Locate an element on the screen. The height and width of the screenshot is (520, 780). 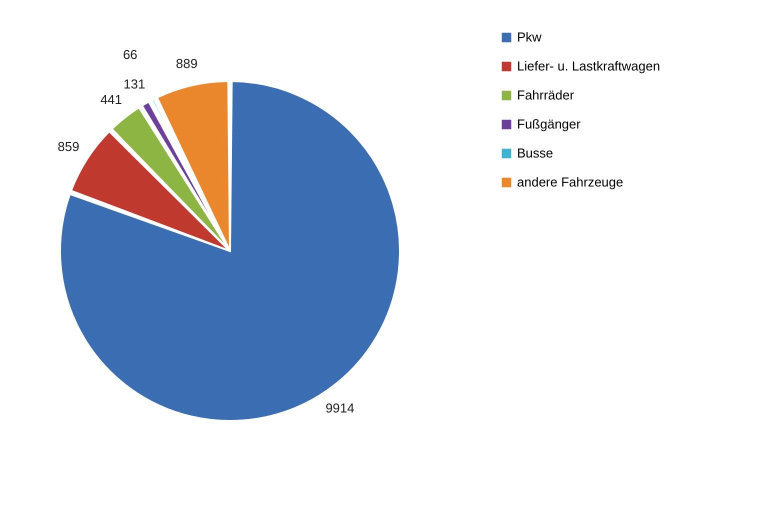
data-label: 131 is located at coordinates (135, 84).